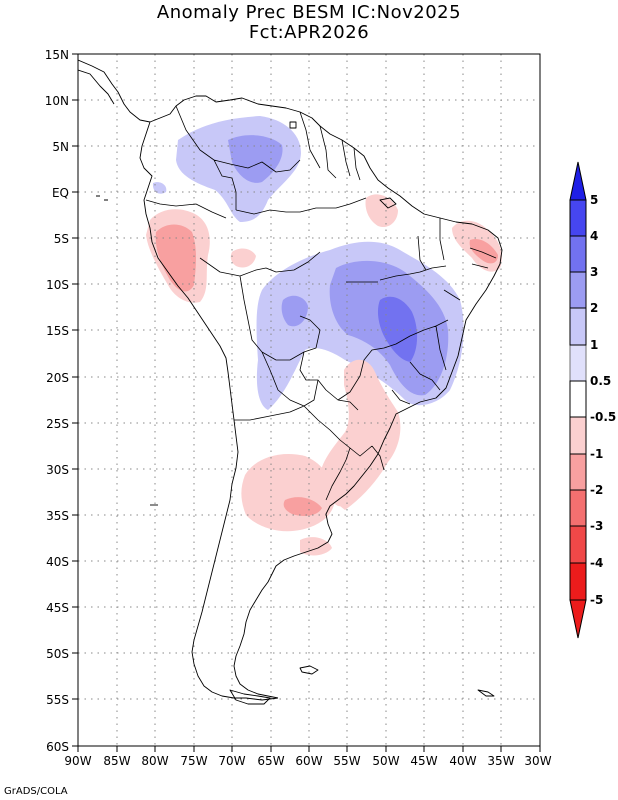 Image resolution: width=618 pixels, height=800 pixels. I want to click on lon-label: 65W, so click(270, 761).